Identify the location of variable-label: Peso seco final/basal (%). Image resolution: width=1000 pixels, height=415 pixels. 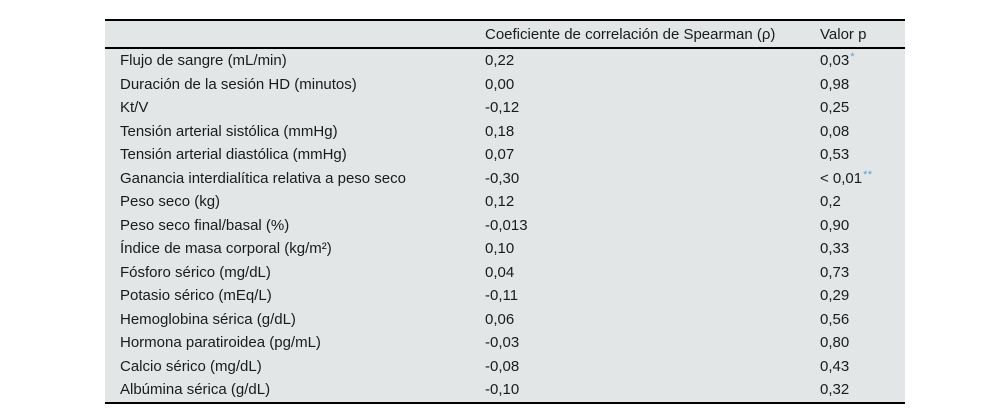
(205, 225).